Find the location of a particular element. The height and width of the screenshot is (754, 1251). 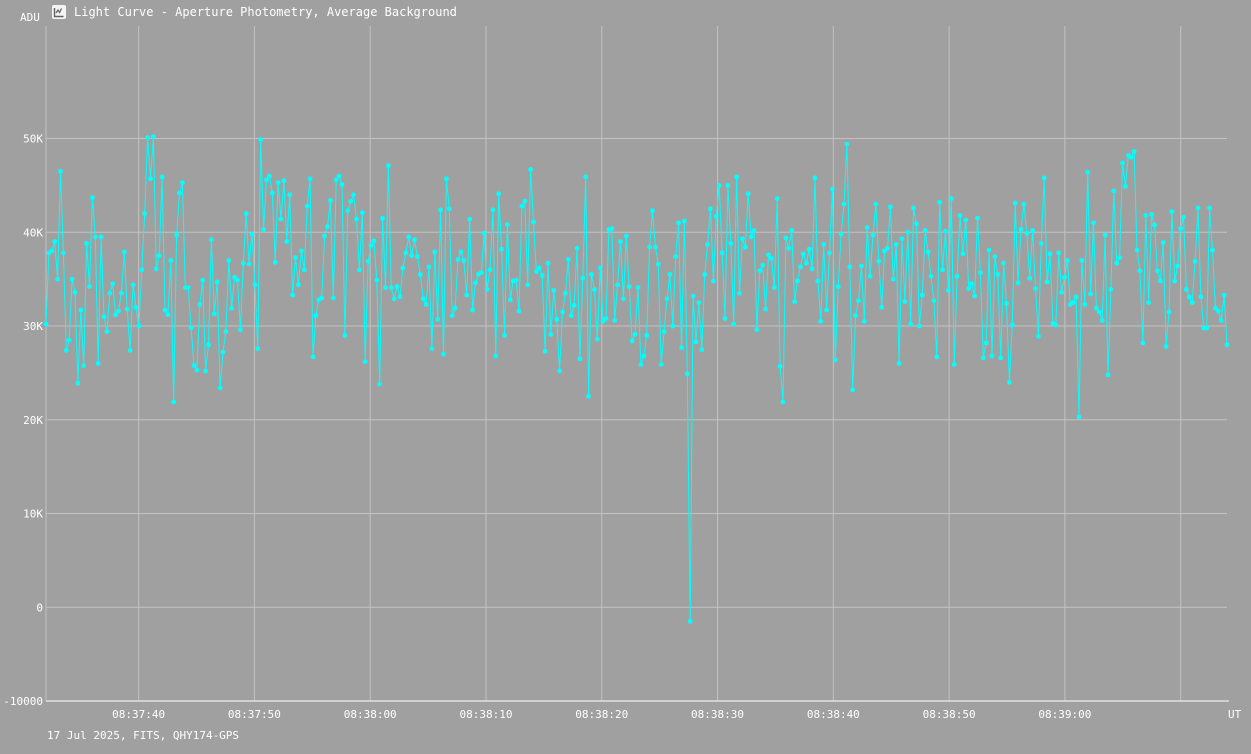

y-tick-label: 0 is located at coordinates (39, 607).